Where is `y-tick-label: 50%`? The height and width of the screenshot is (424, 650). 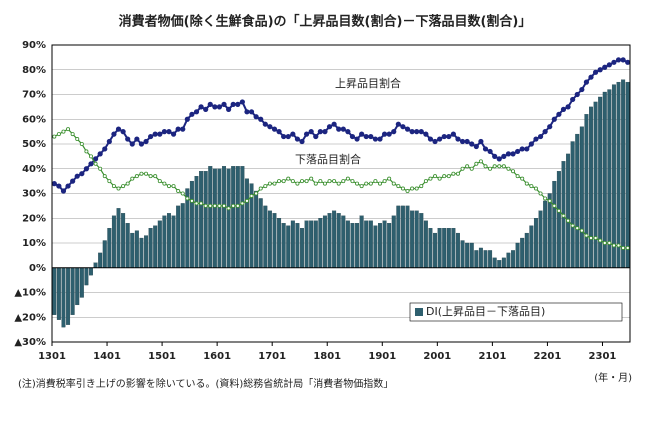 y-tick-label: 50% is located at coordinates (34, 144).